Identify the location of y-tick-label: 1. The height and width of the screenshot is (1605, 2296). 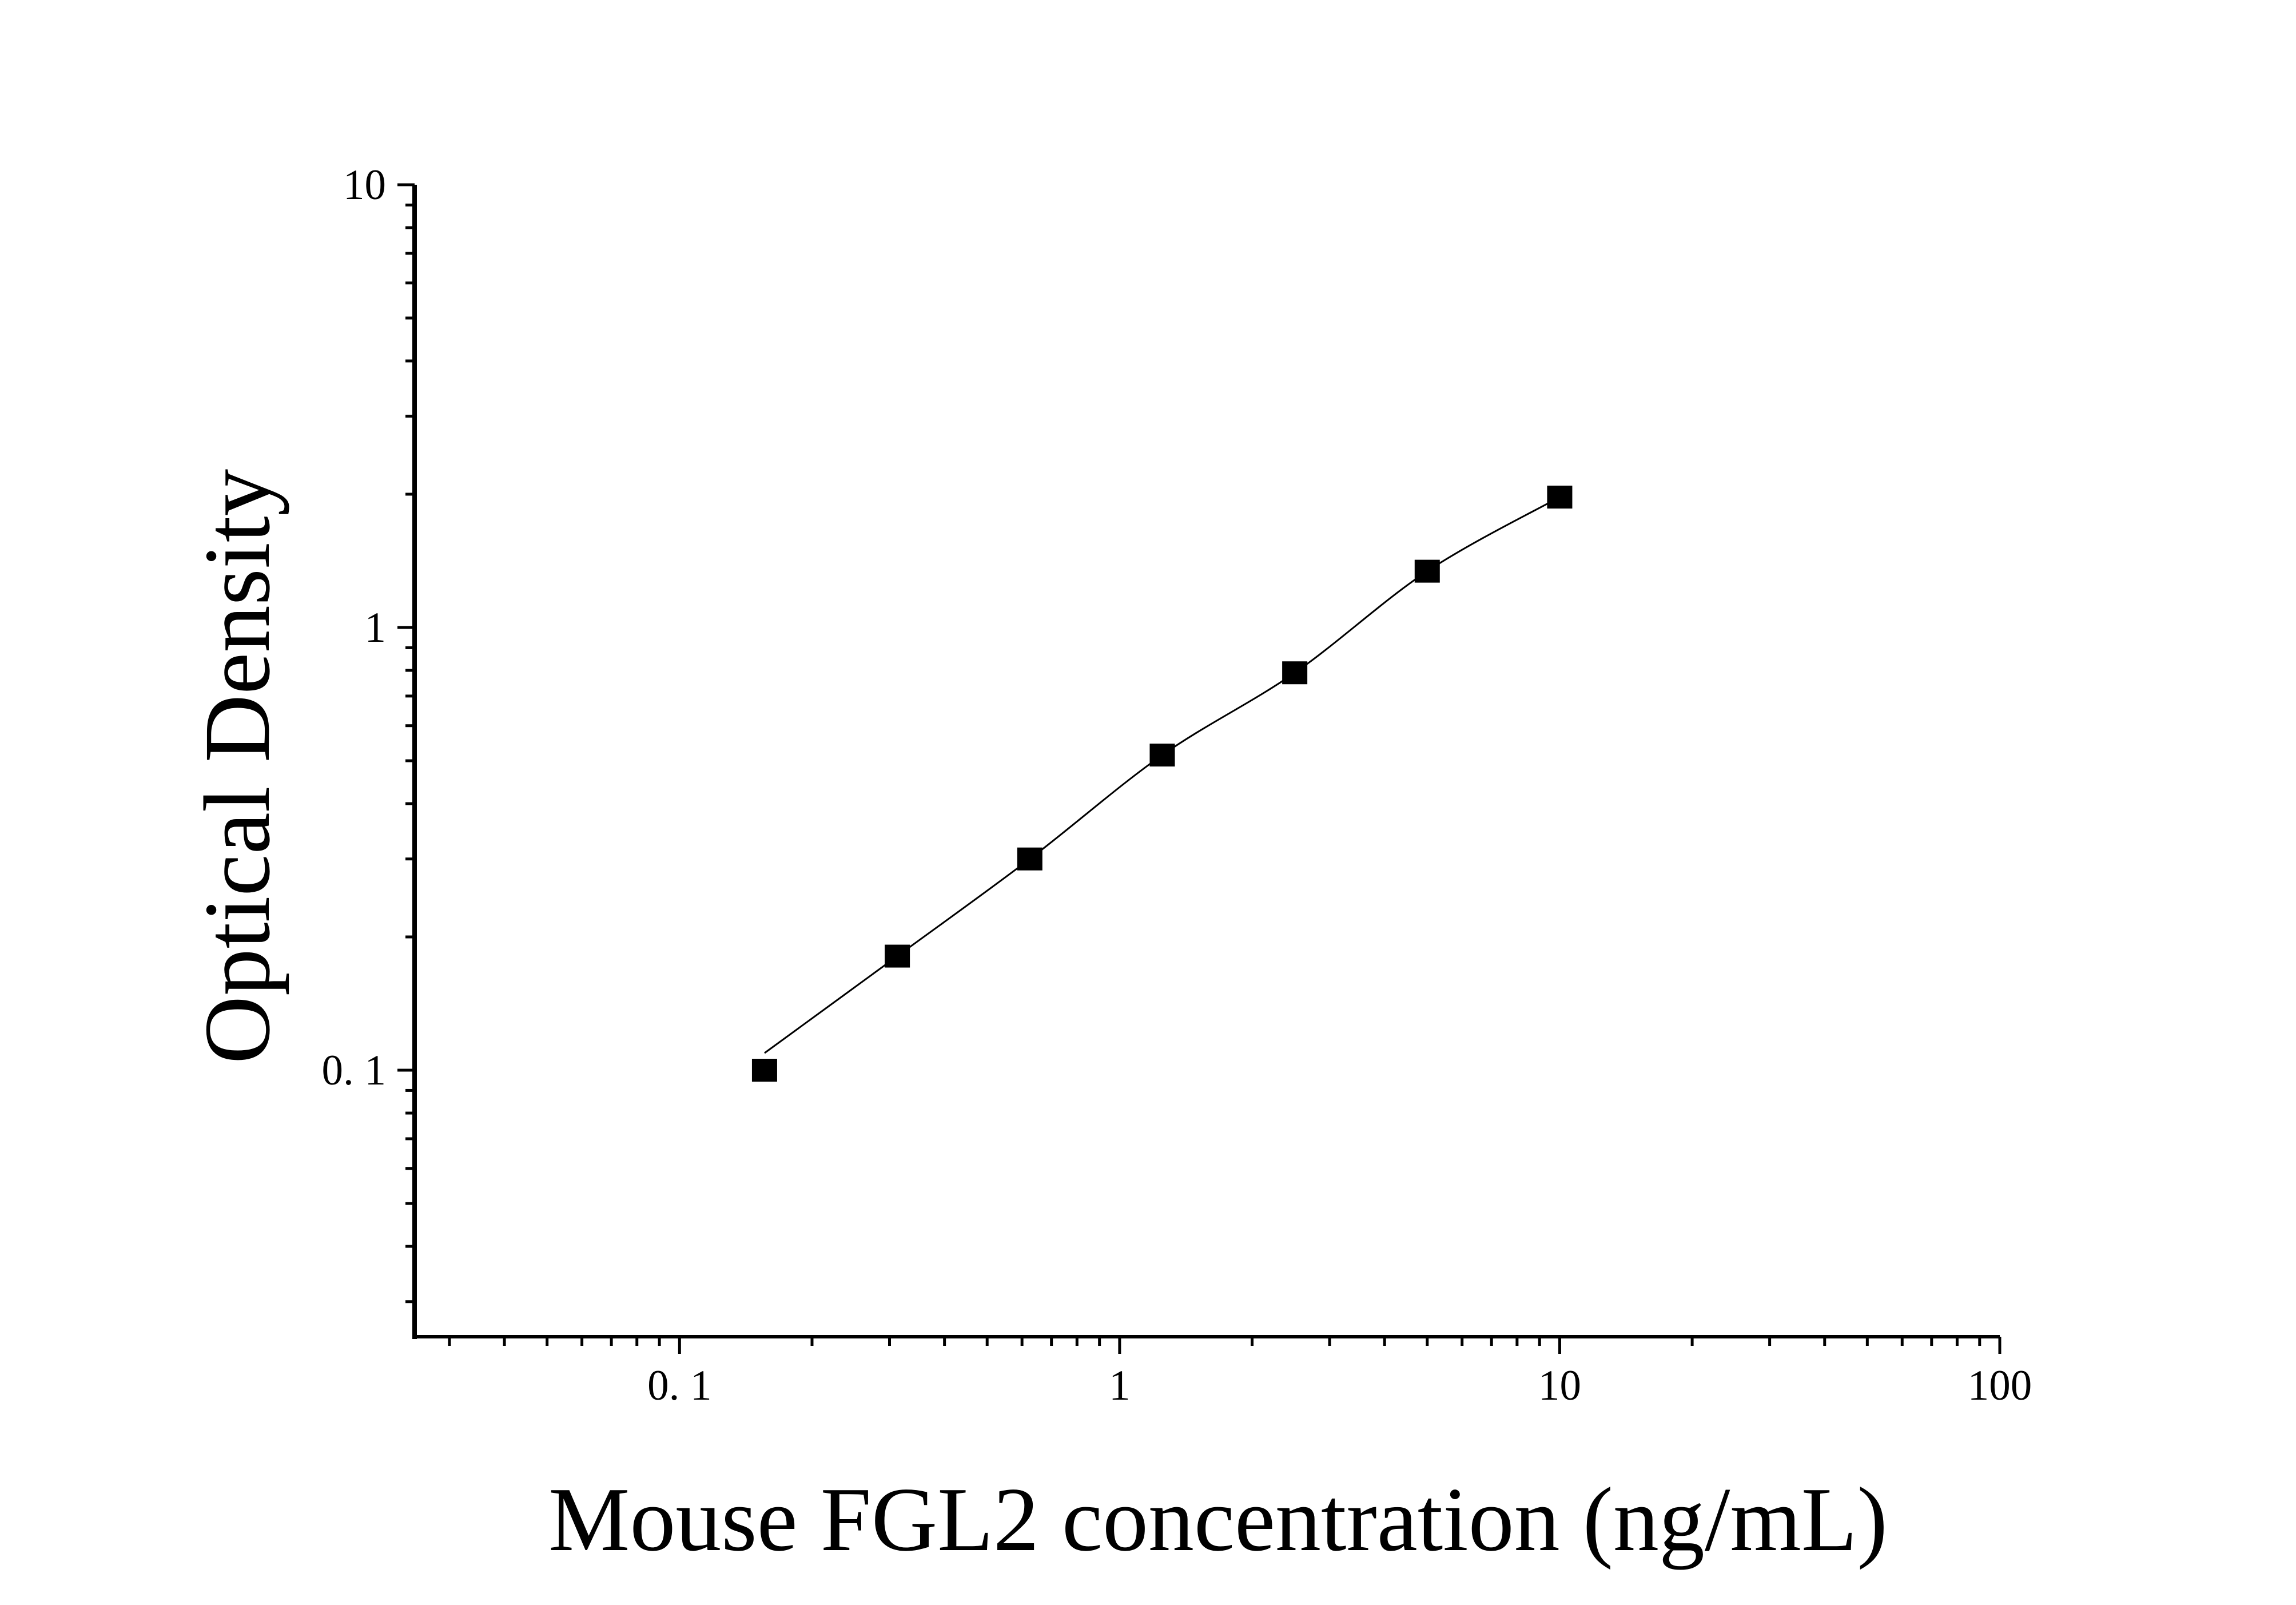
(376, 627).